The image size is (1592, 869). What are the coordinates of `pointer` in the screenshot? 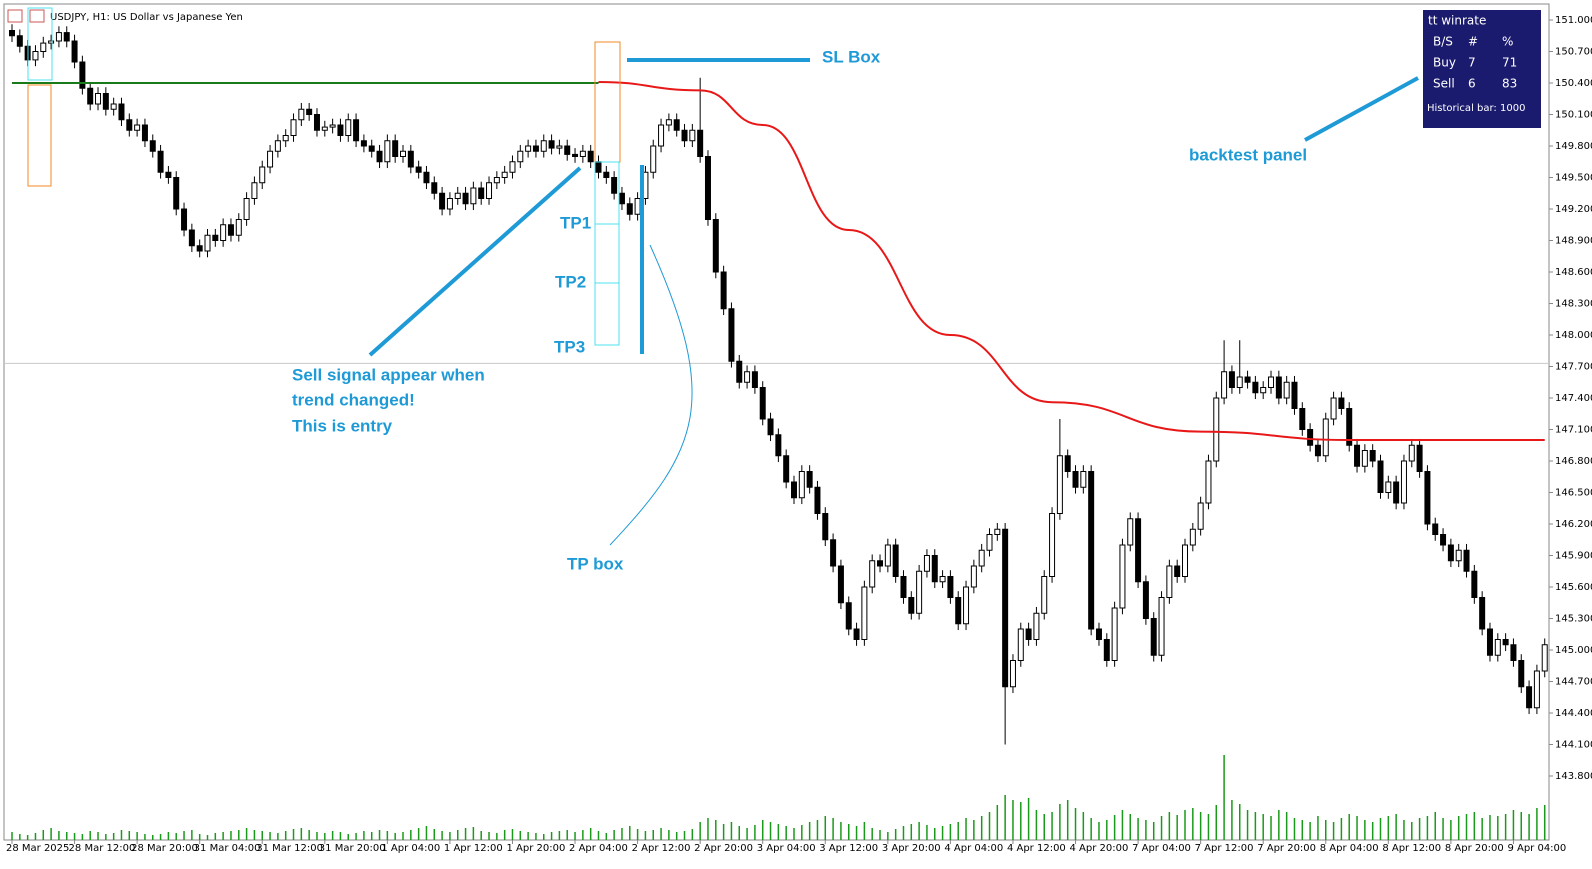 It's located at (475, 261).